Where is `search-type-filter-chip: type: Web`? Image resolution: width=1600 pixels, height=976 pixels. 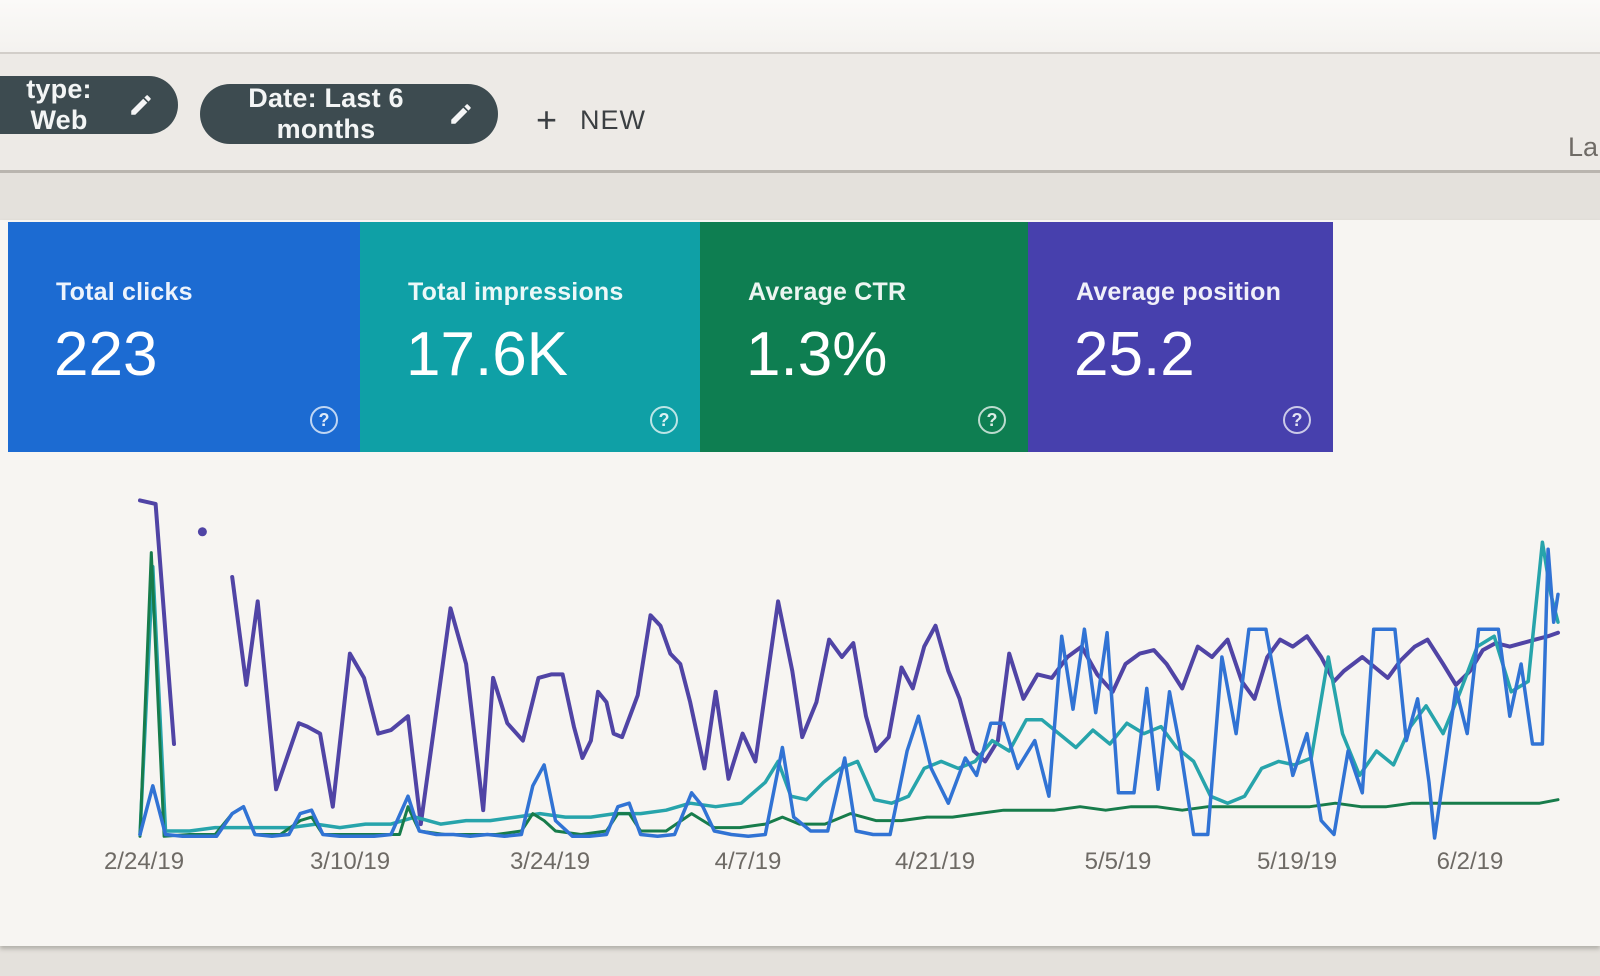 search-type-filter-chip: type: Web is located at coordinates (89, 104).